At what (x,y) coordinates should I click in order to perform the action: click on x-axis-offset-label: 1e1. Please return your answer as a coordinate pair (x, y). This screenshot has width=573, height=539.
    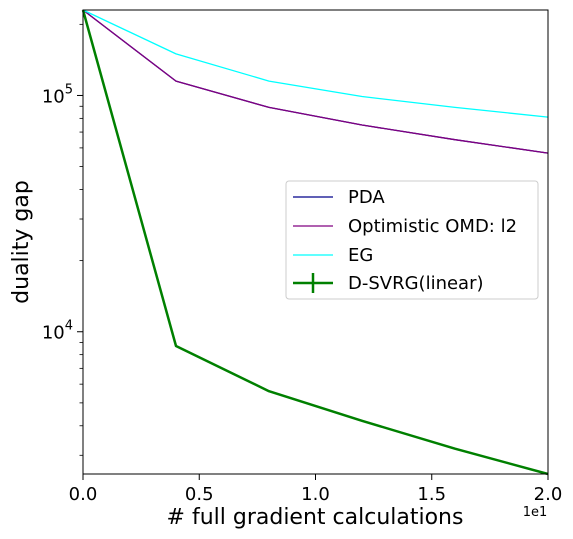
    Looking at the image, I should click on (535, 512).